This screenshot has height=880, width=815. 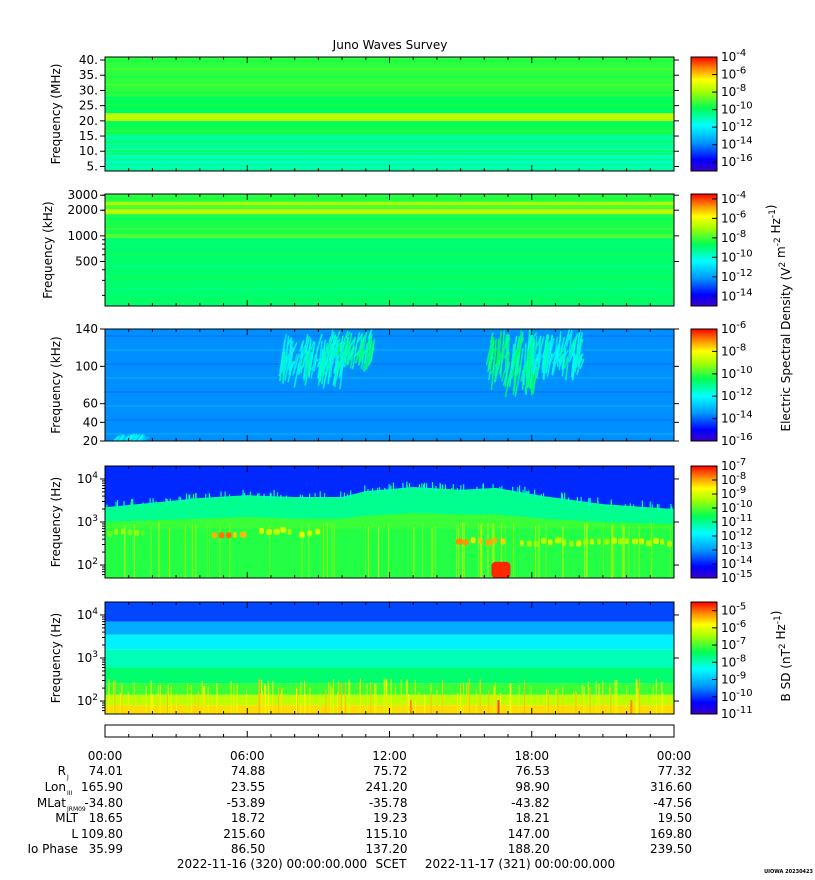 What do you see at coordinates (737, 161) in the screenshot?
I see `colorbar-tick-label: 10⁻¹⁶` at bounding box center [737, 161].